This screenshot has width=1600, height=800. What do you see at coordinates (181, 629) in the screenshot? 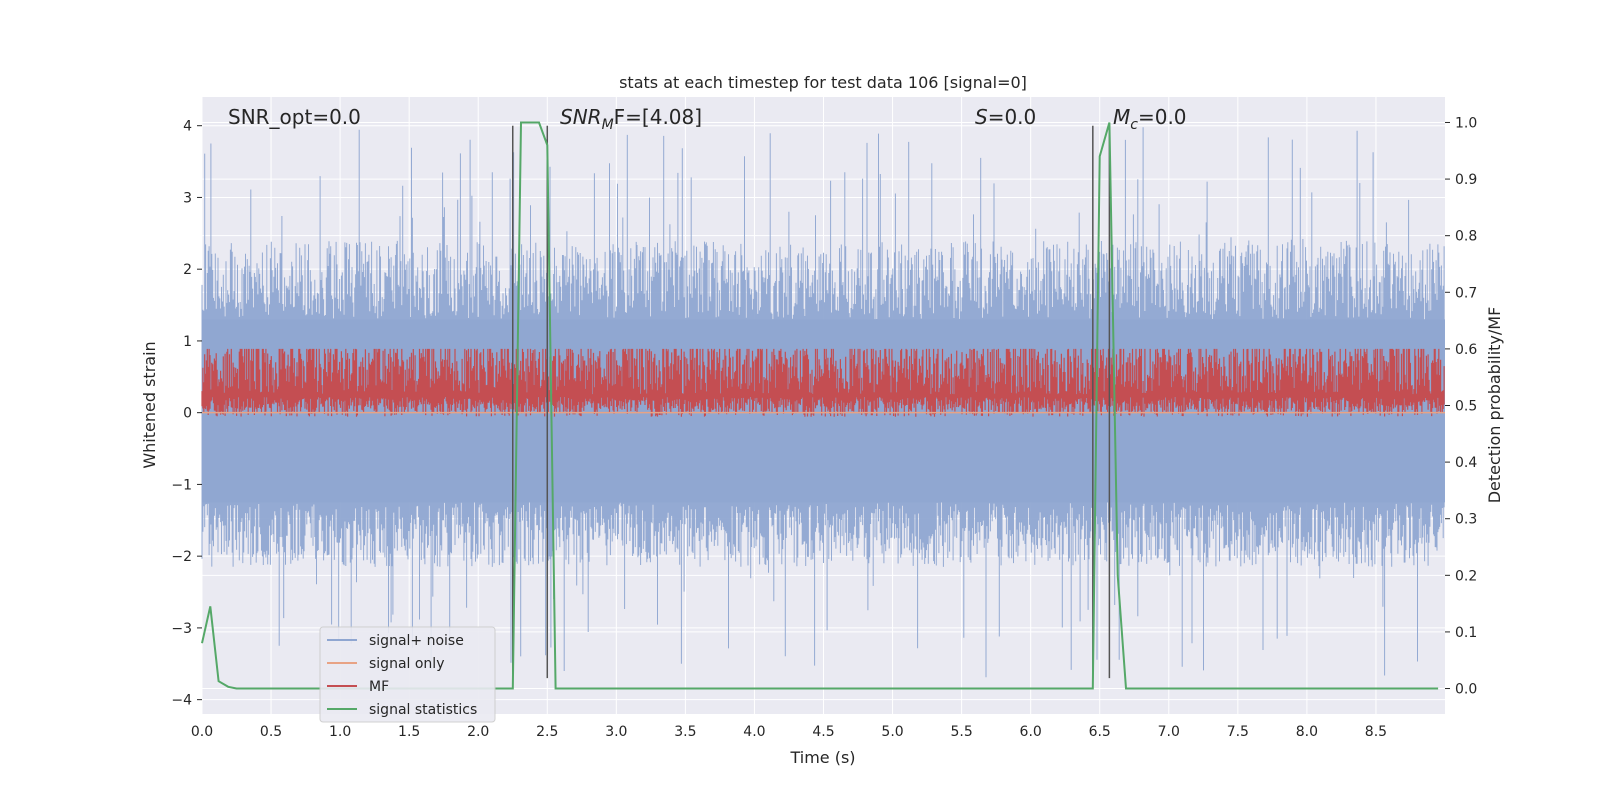
I see `y-tick-label-1: −3` at bounding box center [181, 629].